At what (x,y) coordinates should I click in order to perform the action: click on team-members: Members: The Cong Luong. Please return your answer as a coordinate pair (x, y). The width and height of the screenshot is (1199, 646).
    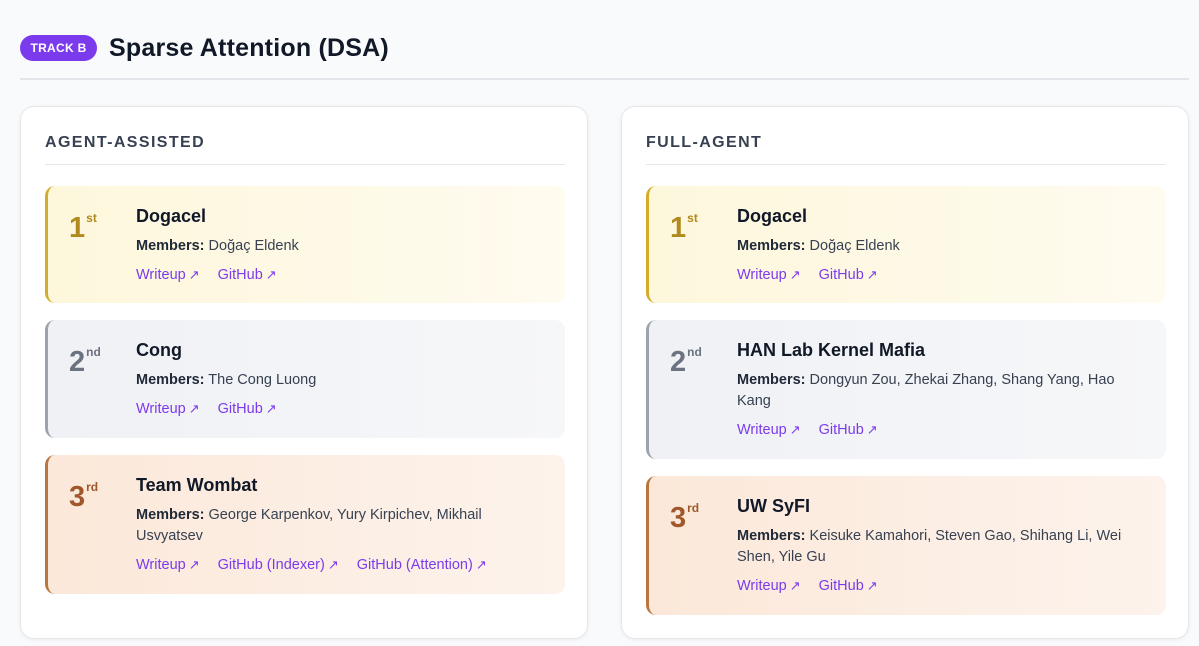
    Looking at the image, I should click on (226, 380).